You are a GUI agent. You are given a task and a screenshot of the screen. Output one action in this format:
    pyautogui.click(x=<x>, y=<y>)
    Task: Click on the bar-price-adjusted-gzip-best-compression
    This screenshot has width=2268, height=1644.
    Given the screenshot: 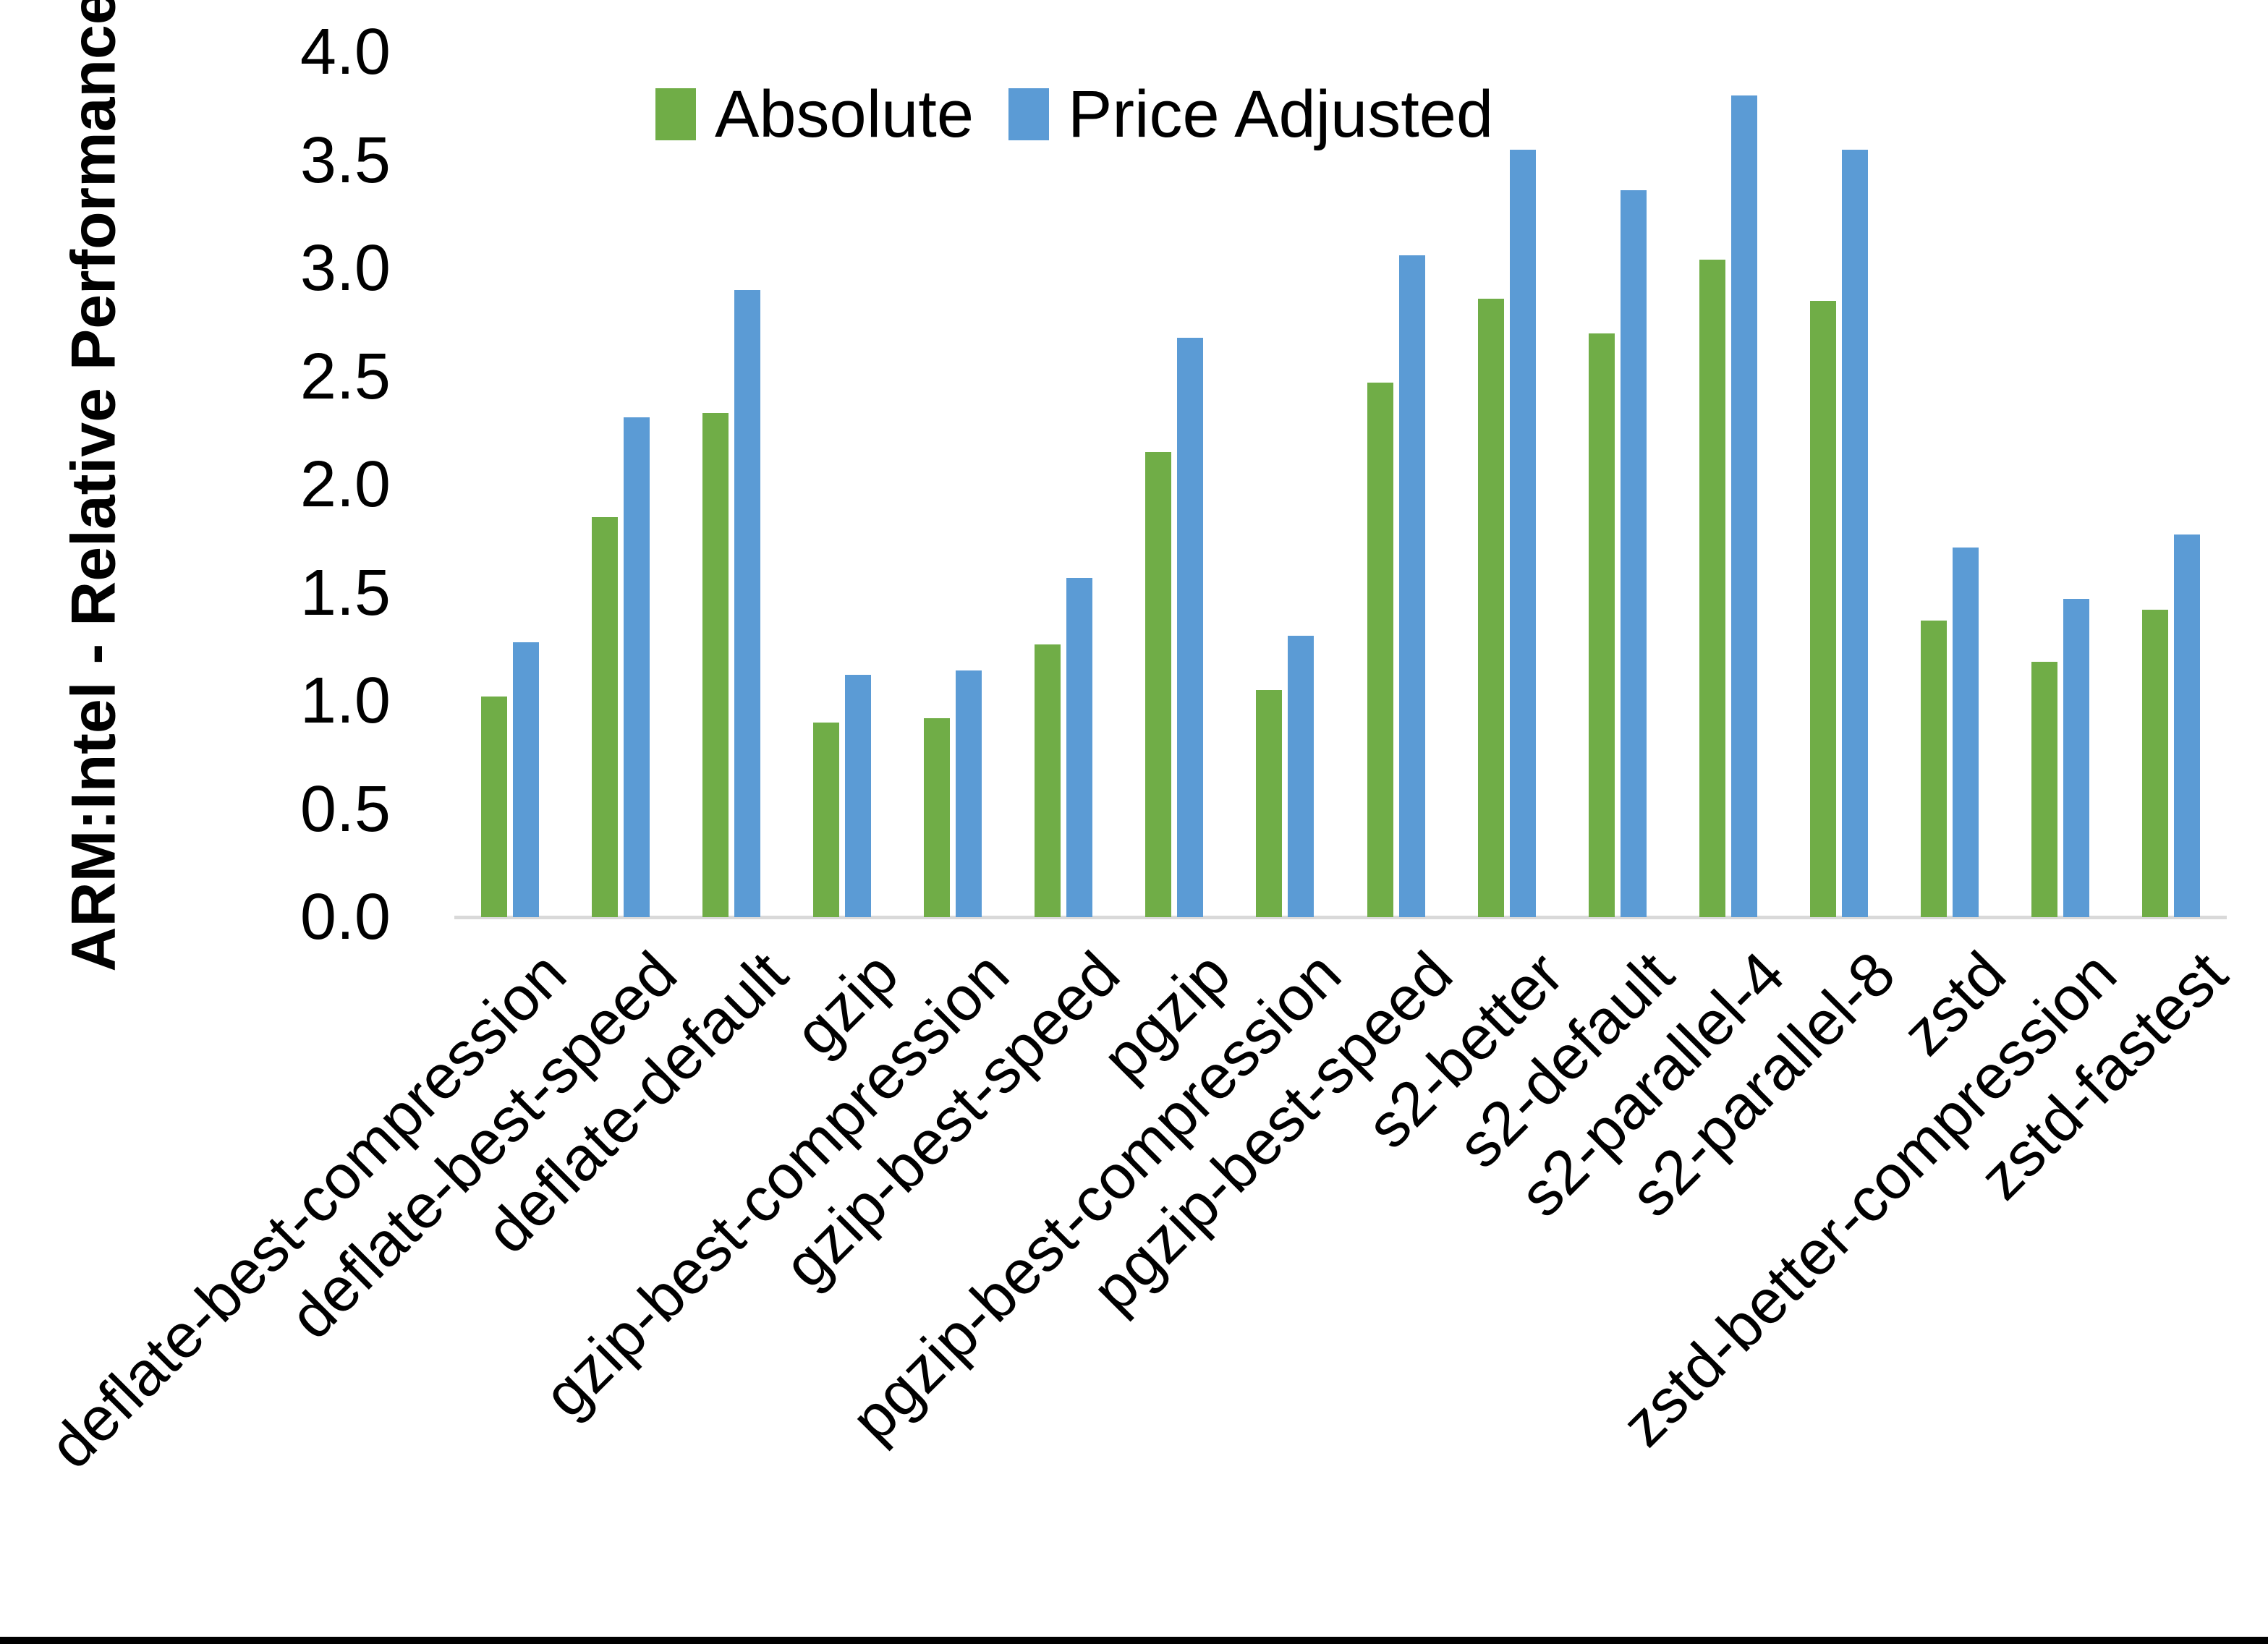 What is the action you would take?
    pyautogui.click(x=969, y=793)
    